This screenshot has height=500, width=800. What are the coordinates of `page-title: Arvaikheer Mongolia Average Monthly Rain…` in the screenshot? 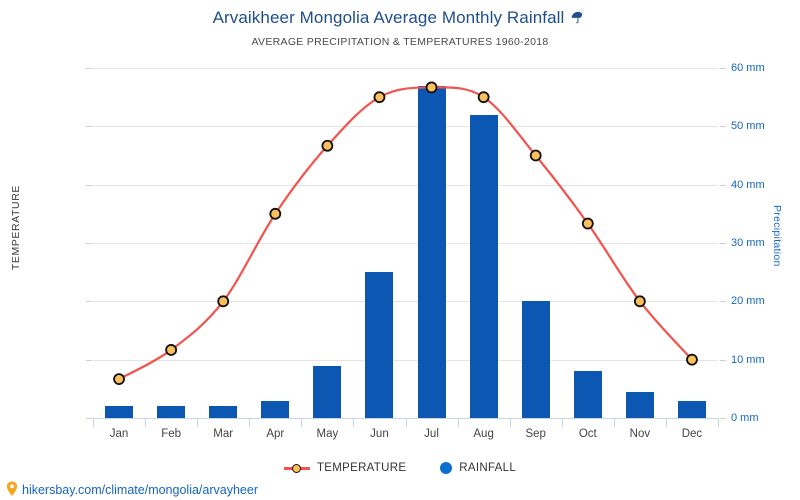 It's located at (400, 19).